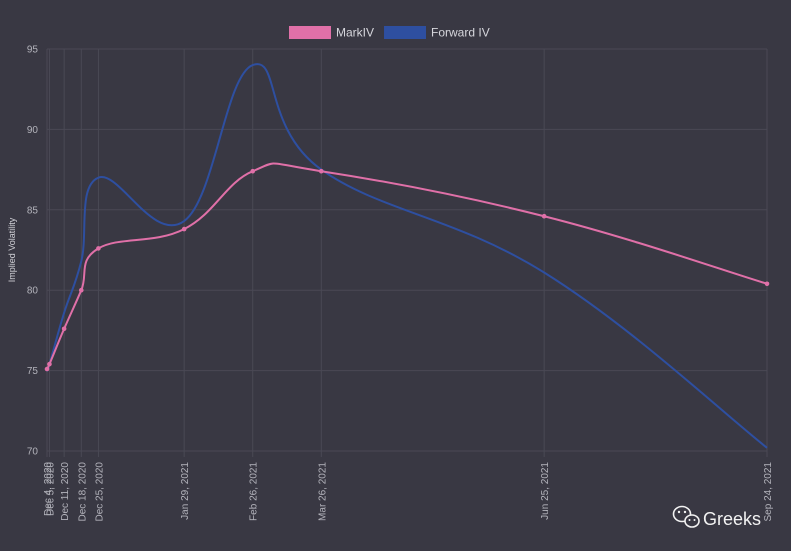 This screenshot has height=551, width=791. Describe the element at coordinates (99, 492) in the screenshot. I see `x-tick-label: Dec 25, 2020` at that location.